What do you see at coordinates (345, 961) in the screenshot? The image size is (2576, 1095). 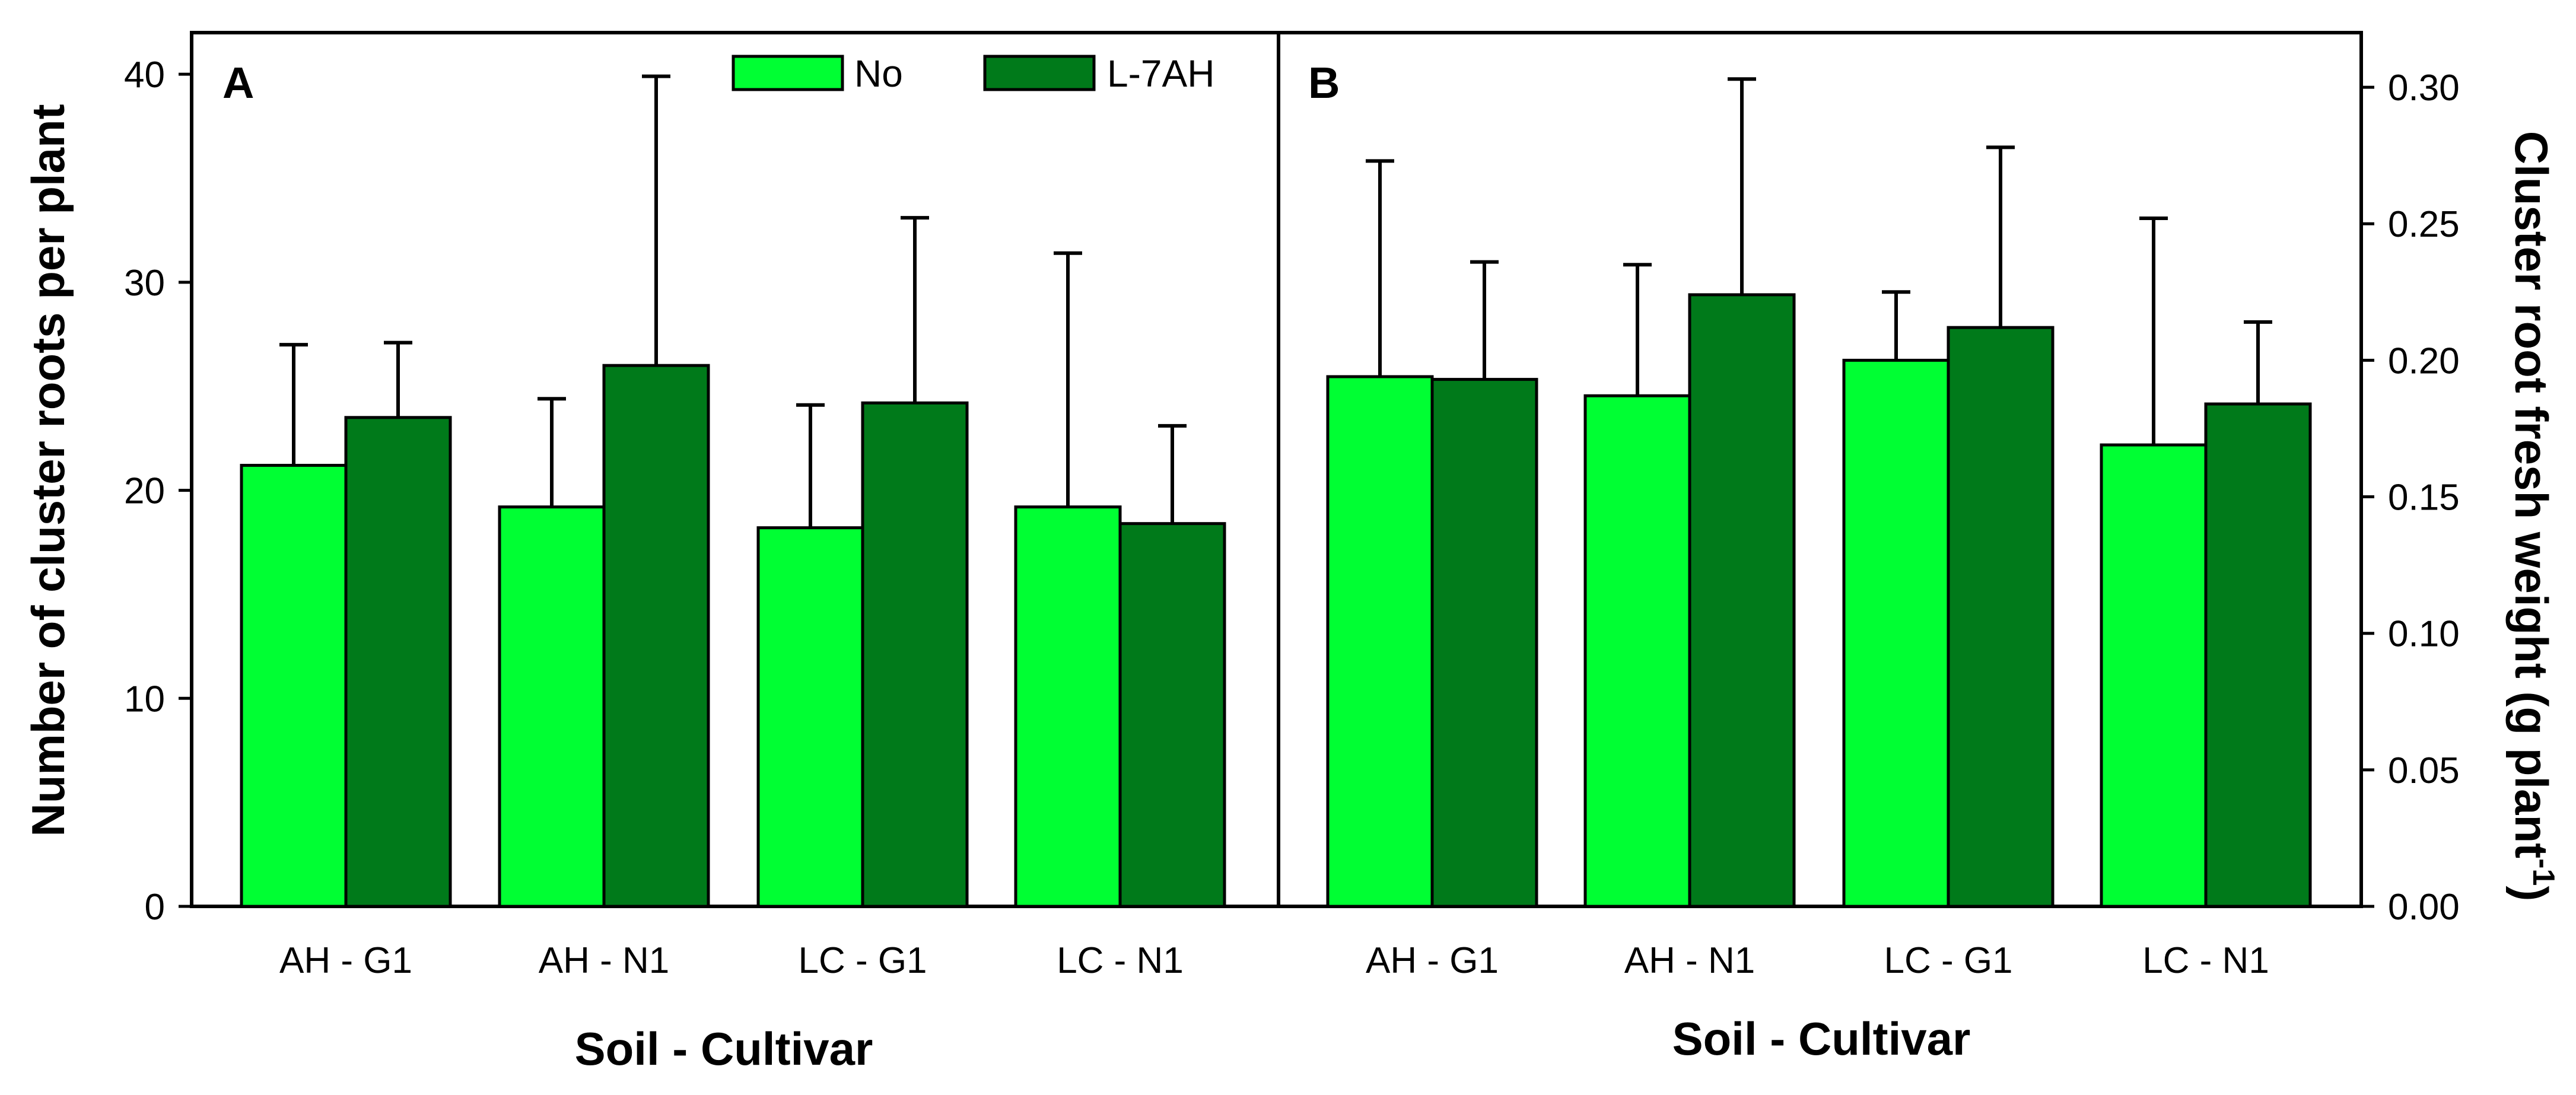 I see `x-tick-label-a-0: AH - G1` at bounding box center [345, 961].